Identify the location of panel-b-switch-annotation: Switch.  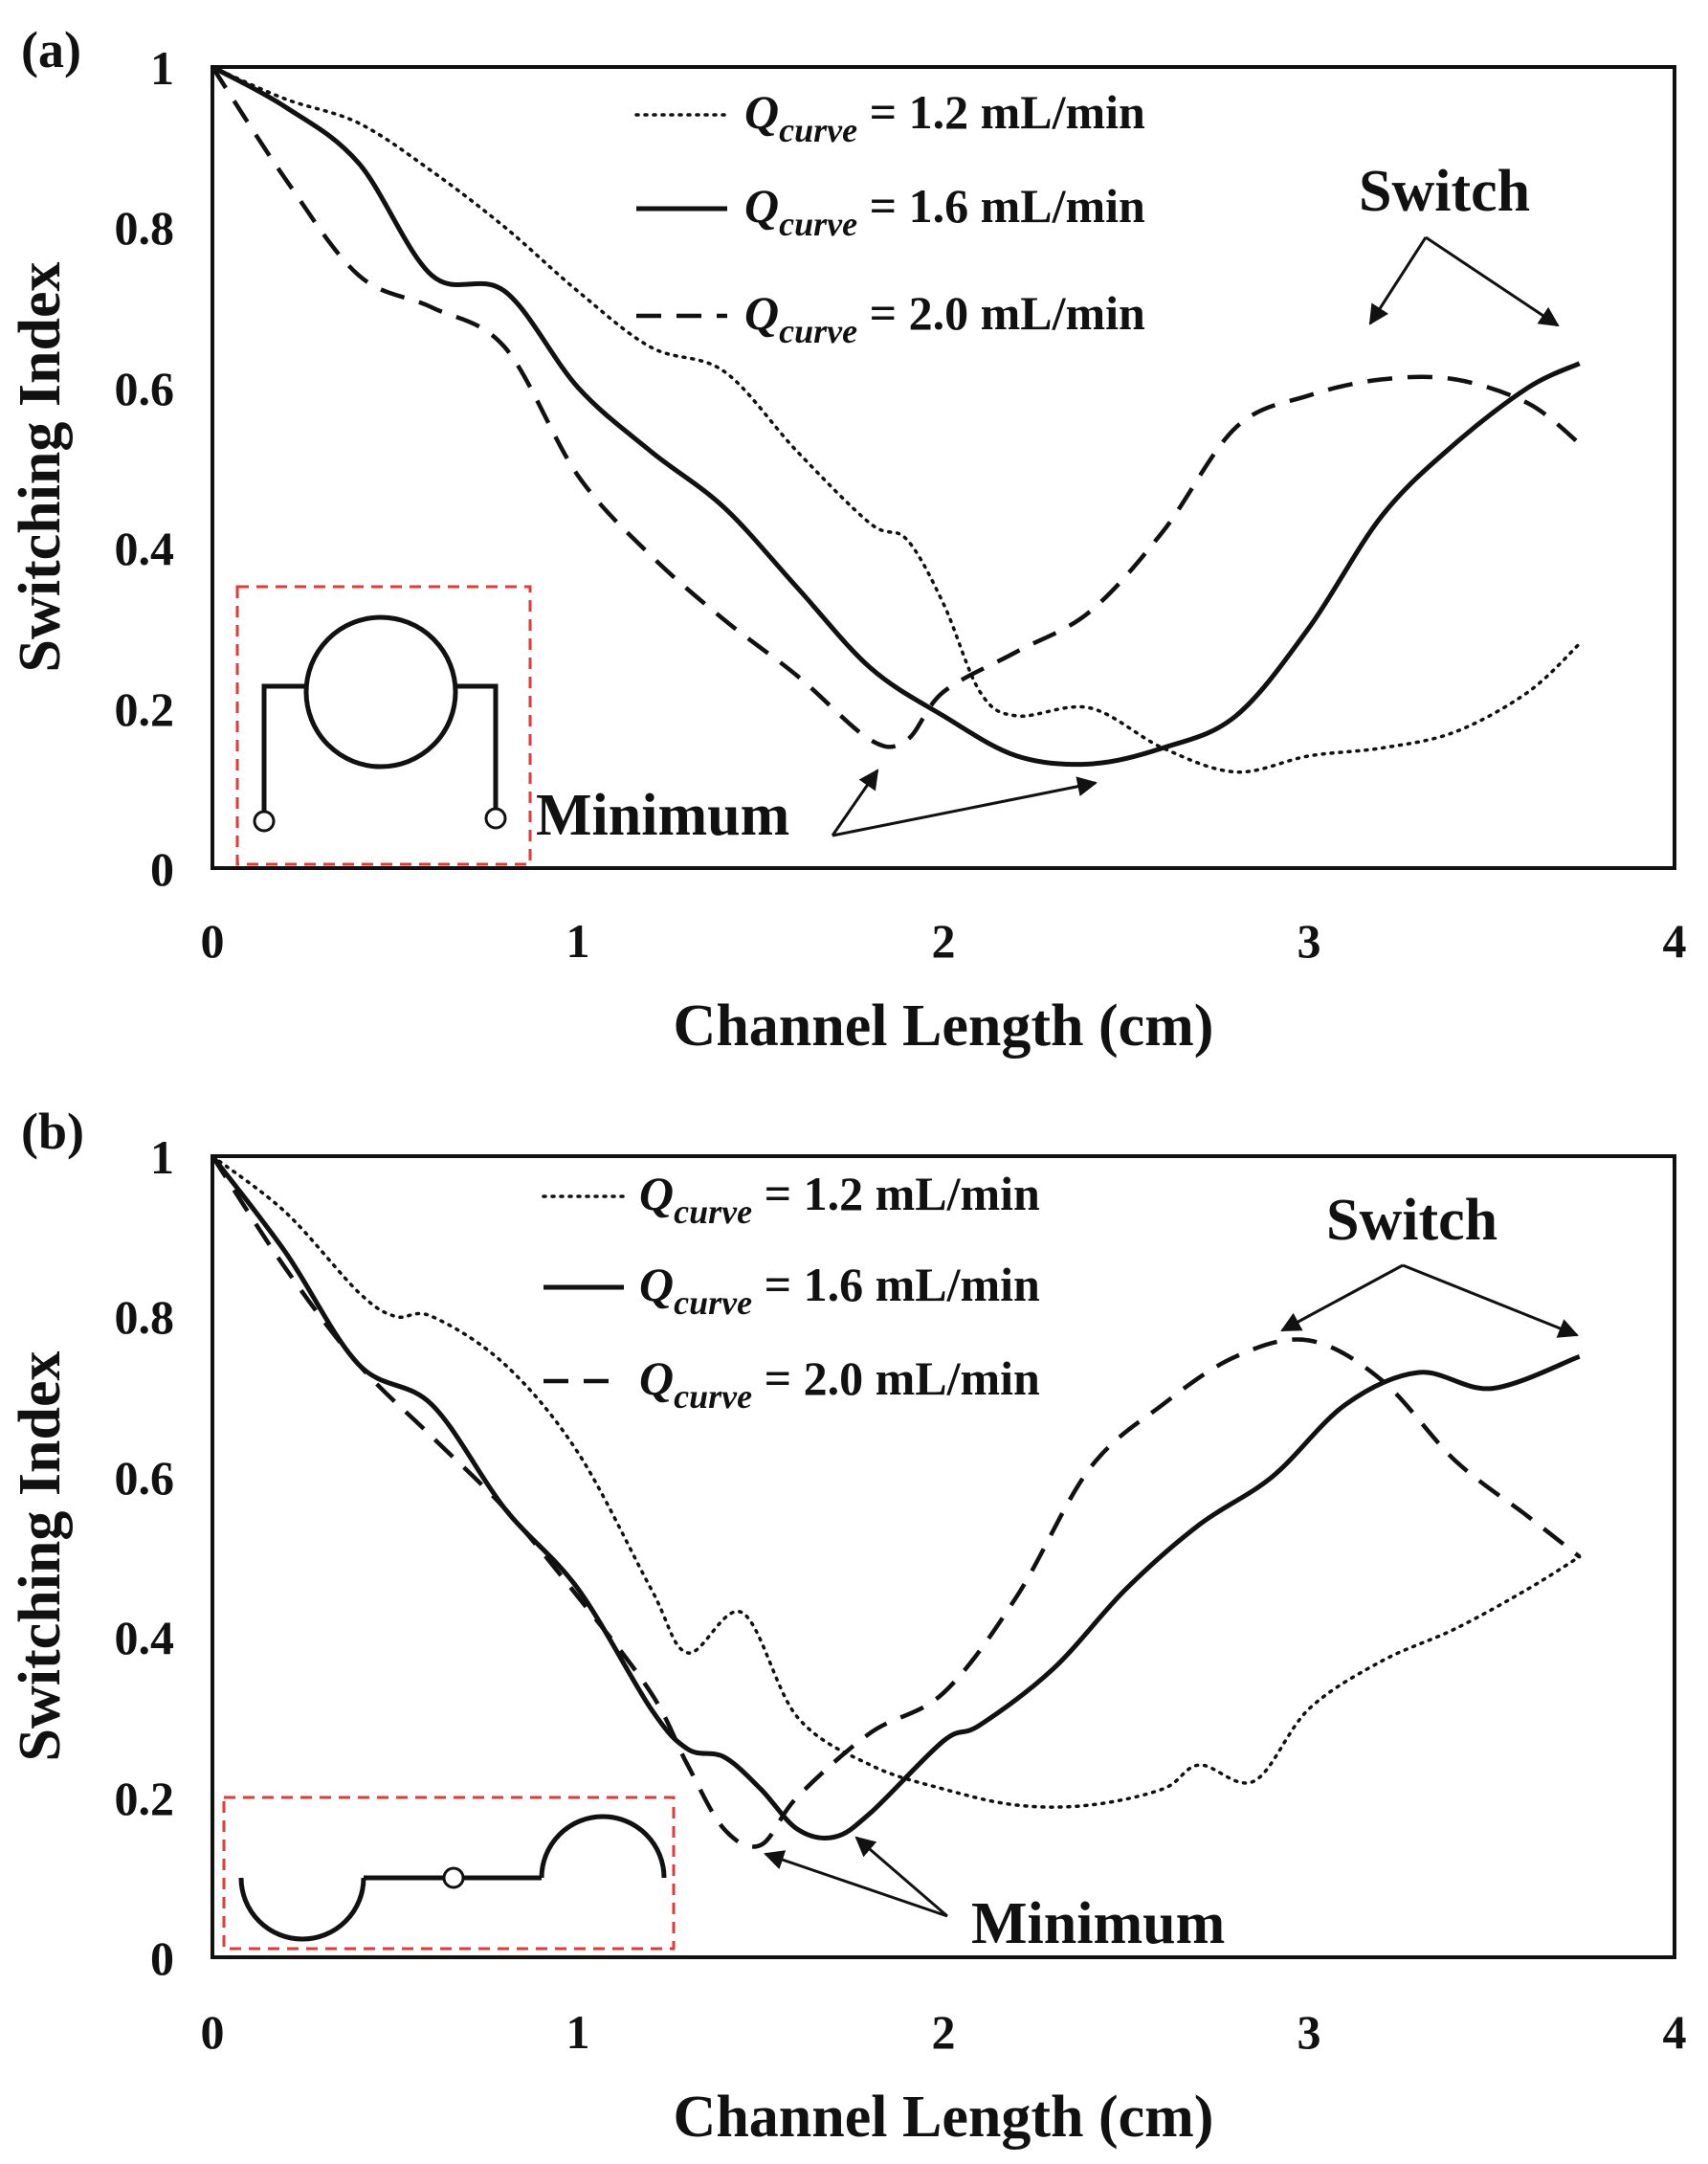
(1412, 1220).